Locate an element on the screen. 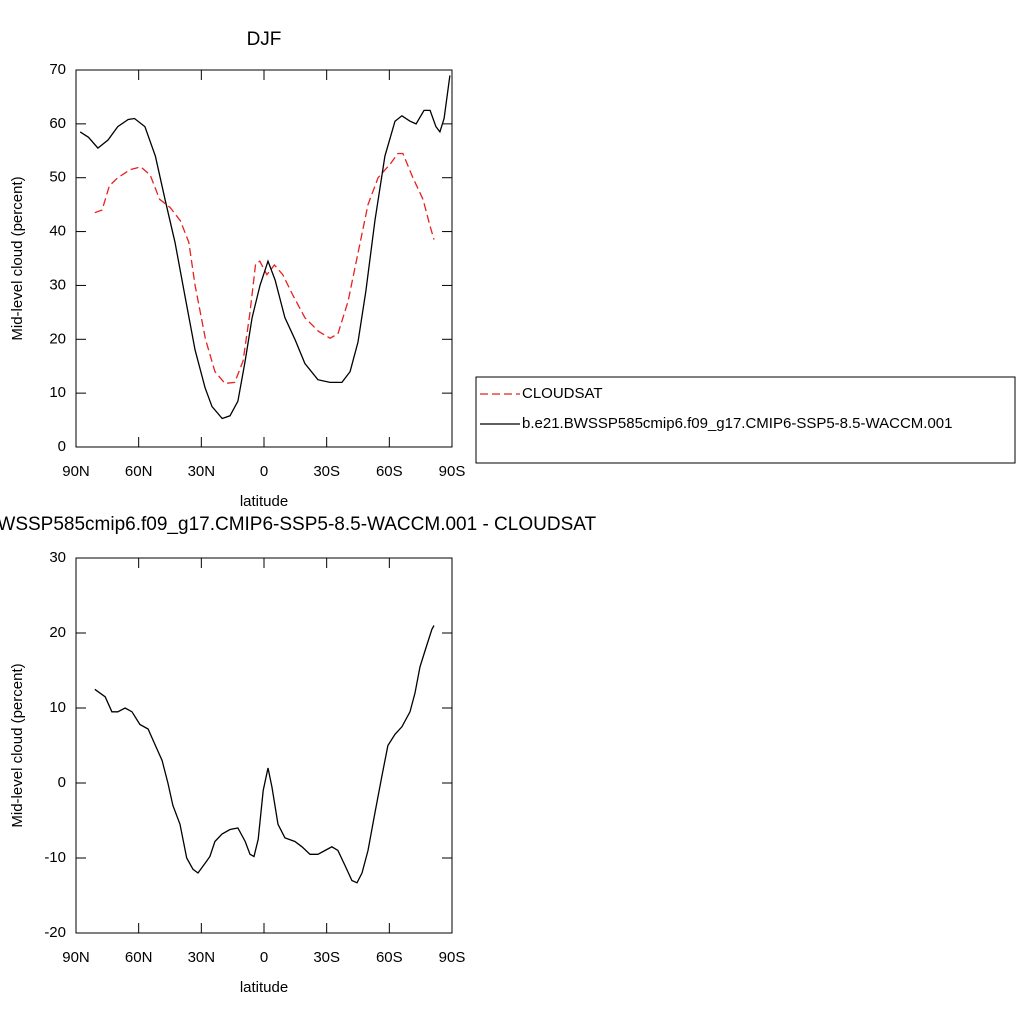 The width and height of the screenshot is (1024, 1024). y-tick-label: -10 is located at coordinates (55, 857).